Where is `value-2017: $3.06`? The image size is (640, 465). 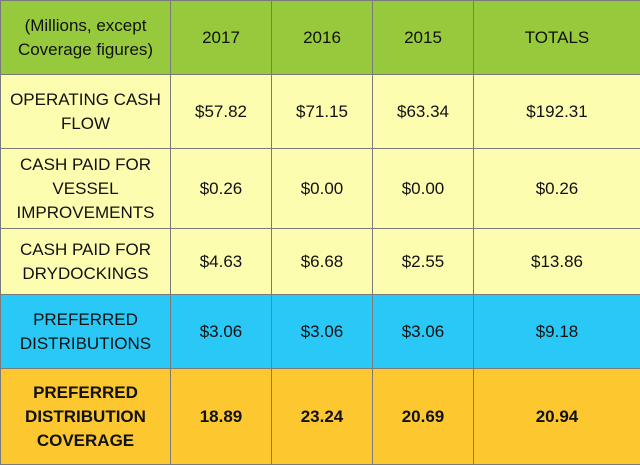 value-2017: $3.06 is located at coordinates (221, 332).